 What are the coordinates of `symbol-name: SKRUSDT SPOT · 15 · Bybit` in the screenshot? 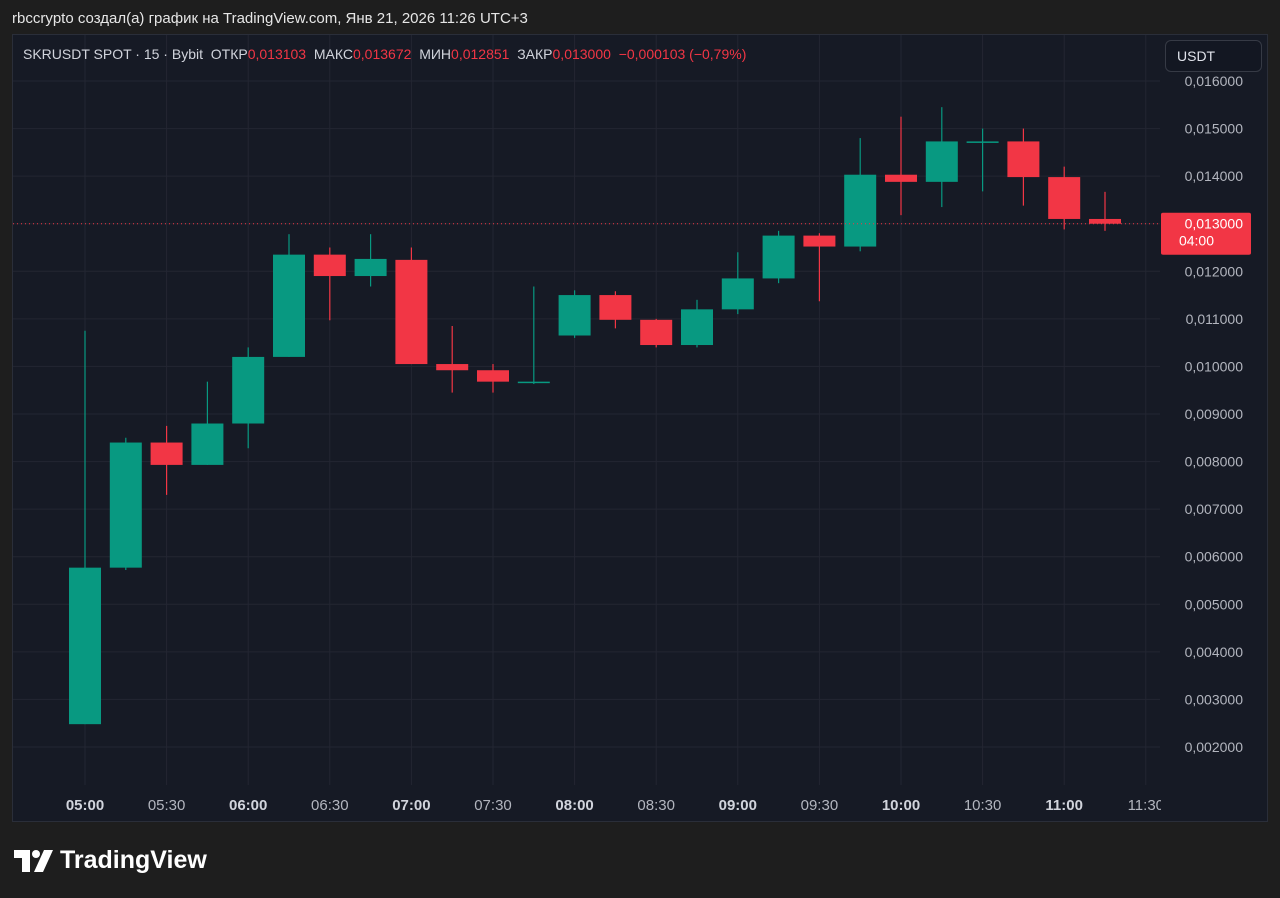 It's located at (113, 54).